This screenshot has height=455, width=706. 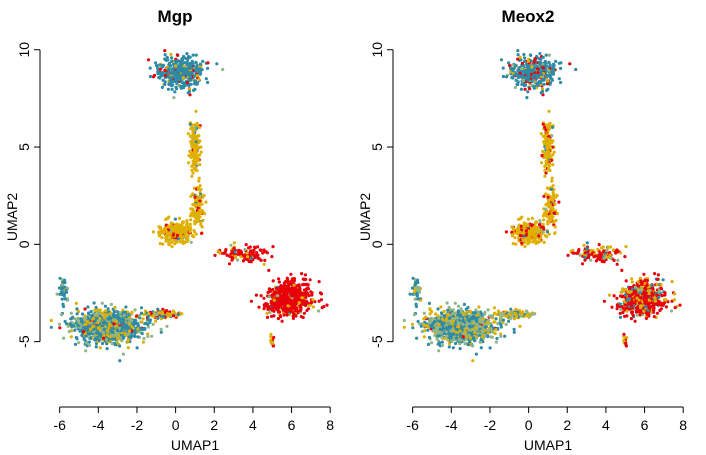 I want to click on x-axis: -6 -4 -2 0 2 4 6 8, so click(x=193, y=419).